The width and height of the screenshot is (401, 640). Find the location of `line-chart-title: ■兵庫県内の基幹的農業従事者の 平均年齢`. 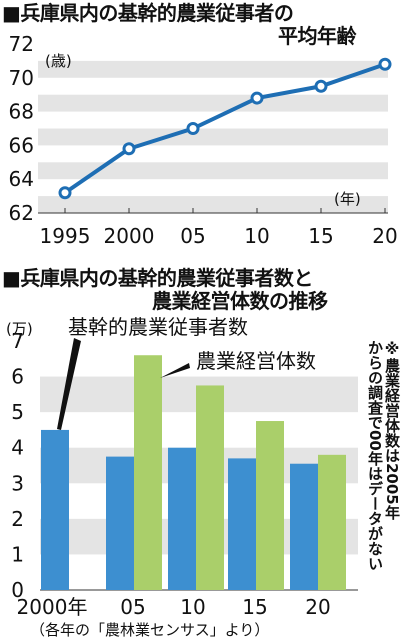

line-chart-title: ■兵庫県内の基幹的農業従事者の 平均年齢 is located at coordinates (179, 24).